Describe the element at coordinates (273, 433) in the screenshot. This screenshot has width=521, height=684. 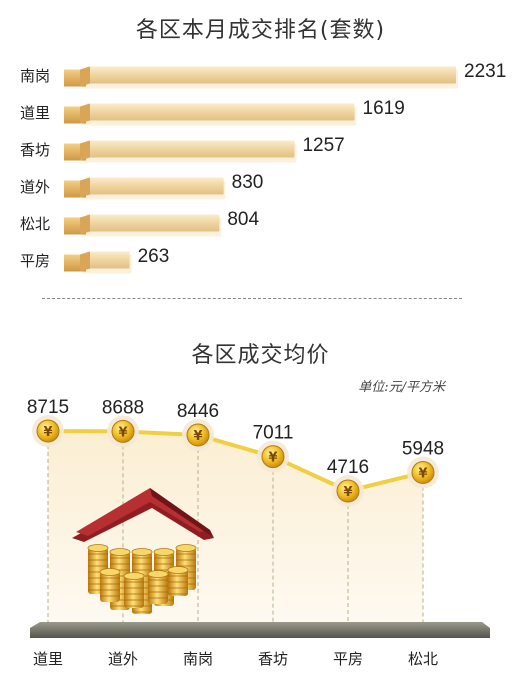
I see `line-value-label: 7011` at that location.